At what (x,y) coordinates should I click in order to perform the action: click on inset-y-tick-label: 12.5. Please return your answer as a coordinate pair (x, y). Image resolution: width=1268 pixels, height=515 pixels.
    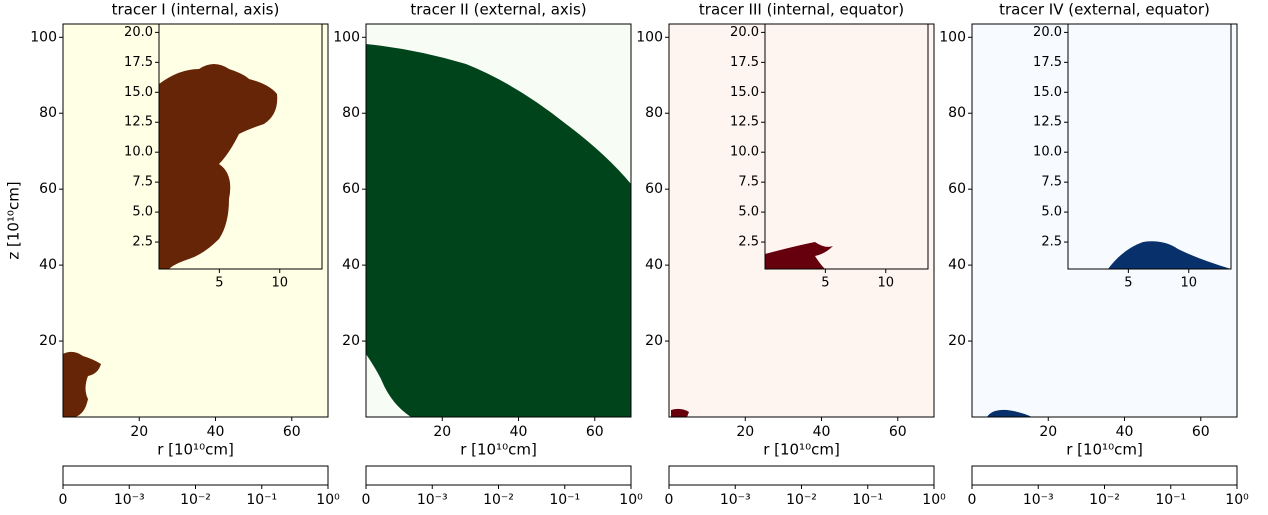
    Looking at the image, I should click on (138, 122).